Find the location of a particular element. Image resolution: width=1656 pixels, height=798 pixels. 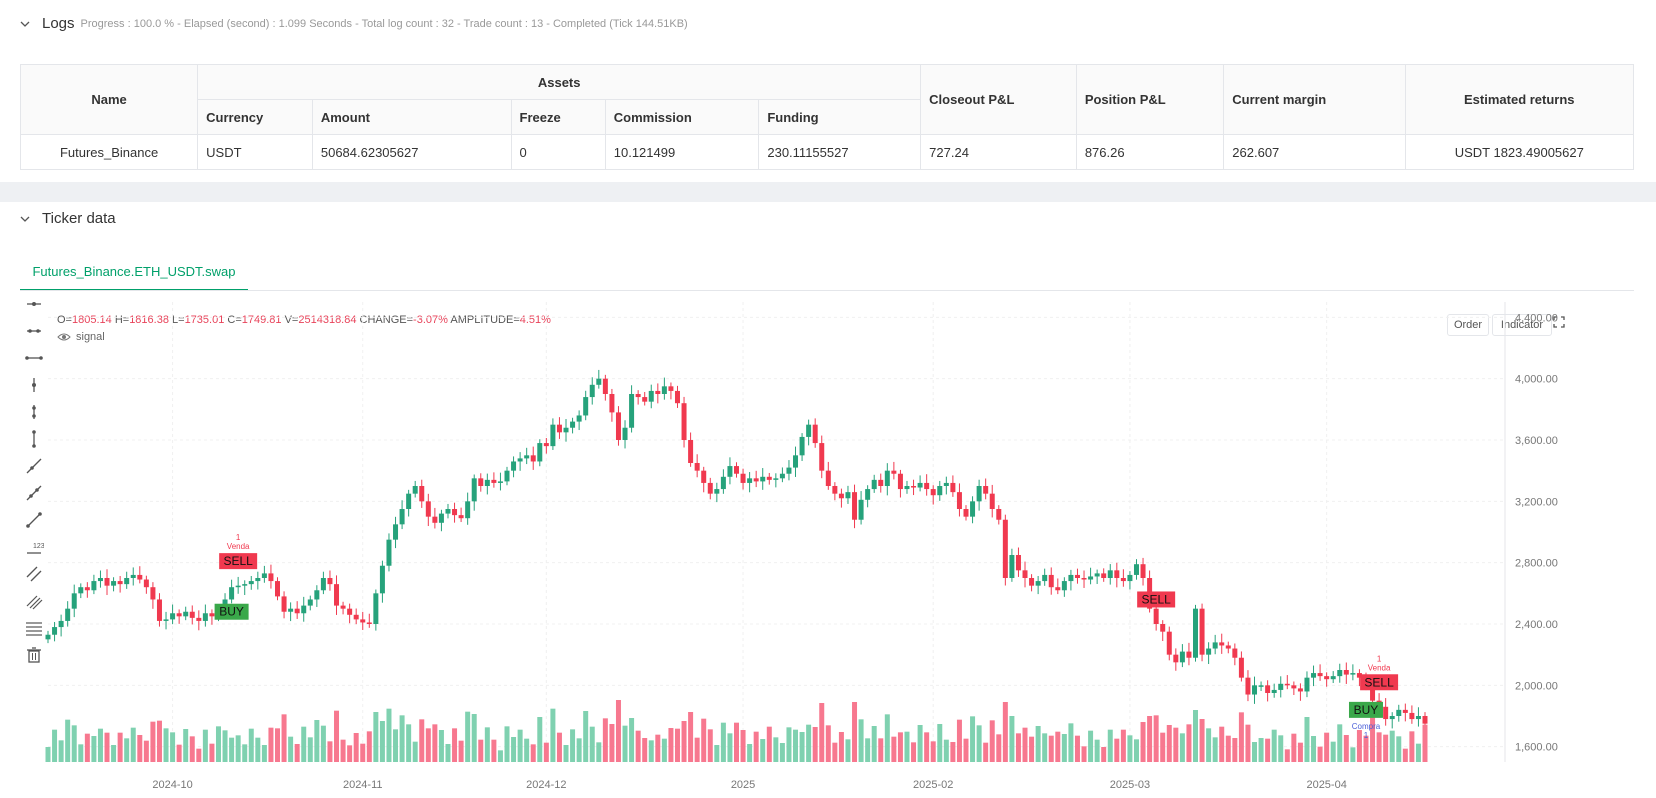

indicator-button: Indicator is located at coordinates (1522, 325).